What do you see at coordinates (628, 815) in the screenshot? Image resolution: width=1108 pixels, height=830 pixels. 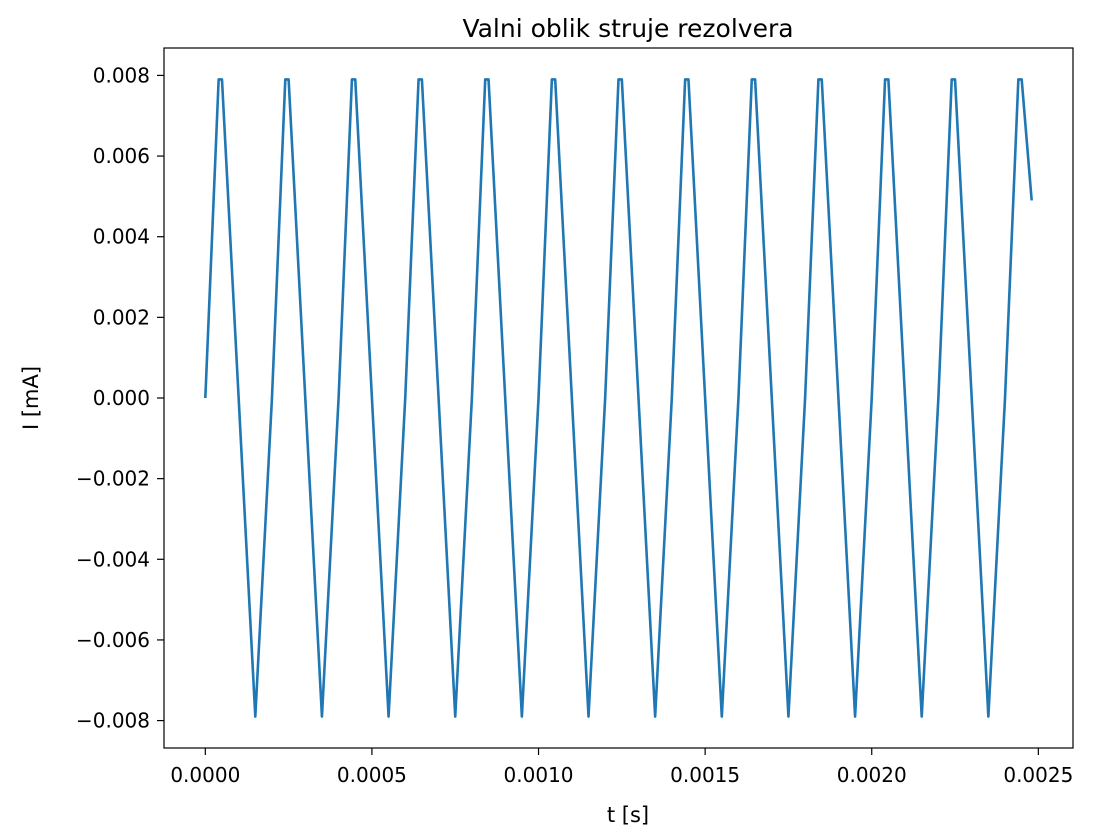 I see `x-axis-label: t [s]` at bounding box center [628, 815].